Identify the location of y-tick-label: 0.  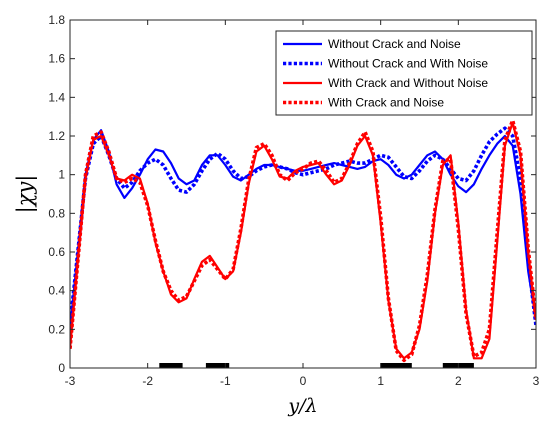
(61, 368).